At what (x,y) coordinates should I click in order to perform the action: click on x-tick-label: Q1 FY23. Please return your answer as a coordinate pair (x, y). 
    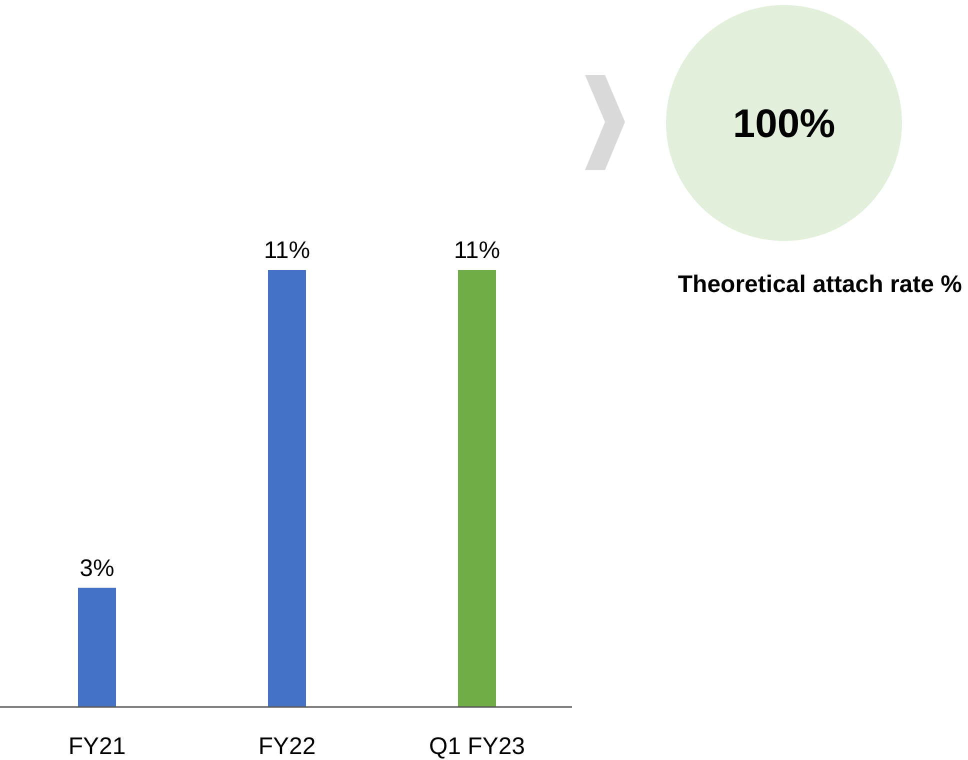
    Looking at the image, I should click on (477, 746).